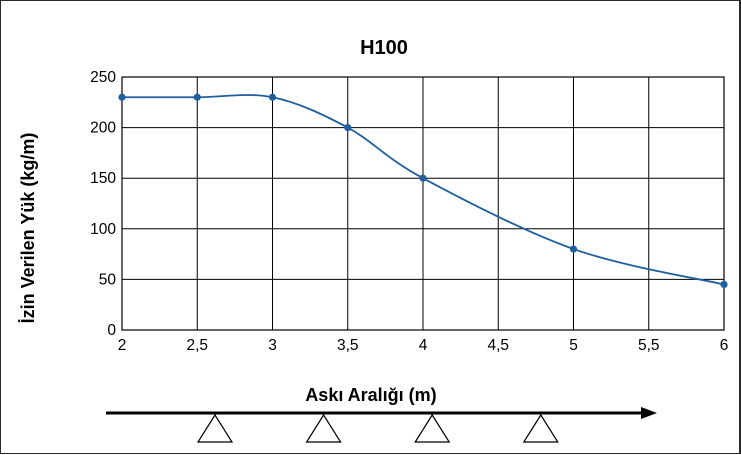 The height and width of the screenshot is (455, 741). I want to click on y-tick-label-0: 0, so click(111, 330).